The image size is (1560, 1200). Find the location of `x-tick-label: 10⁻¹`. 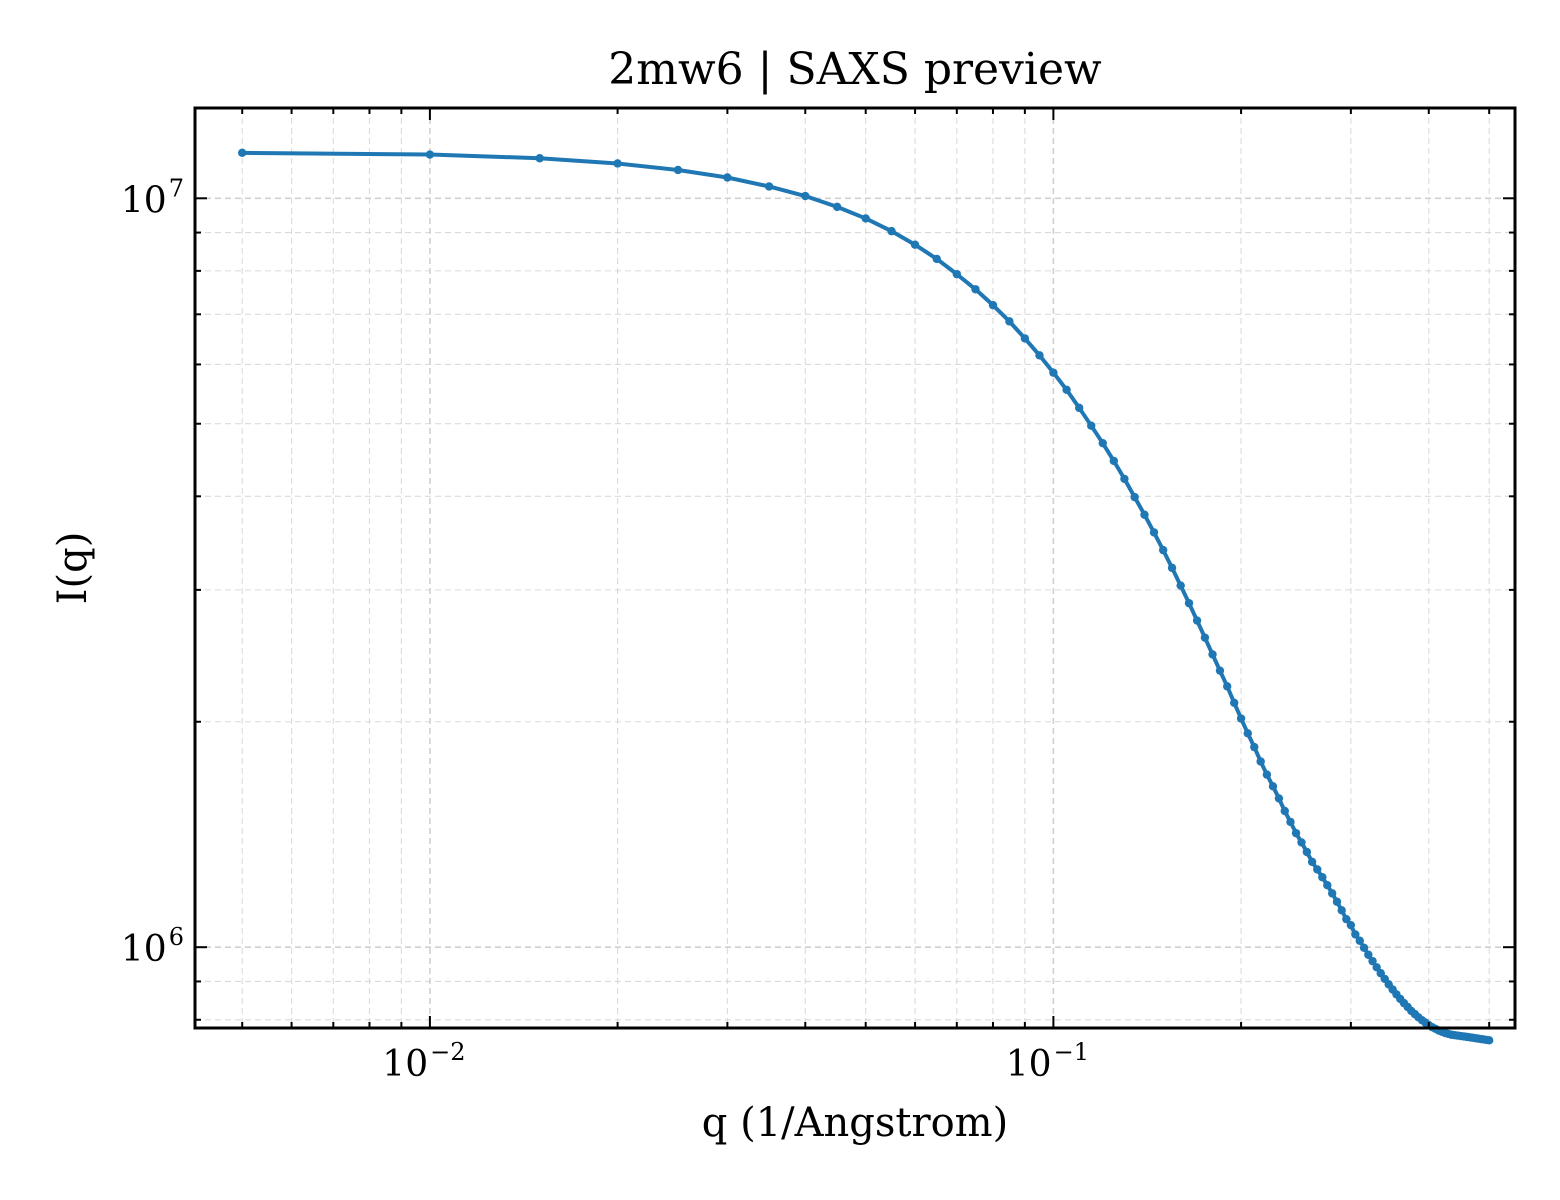

x-tick-label: 10⁻¹ is located at coordinates (1047, 1061).